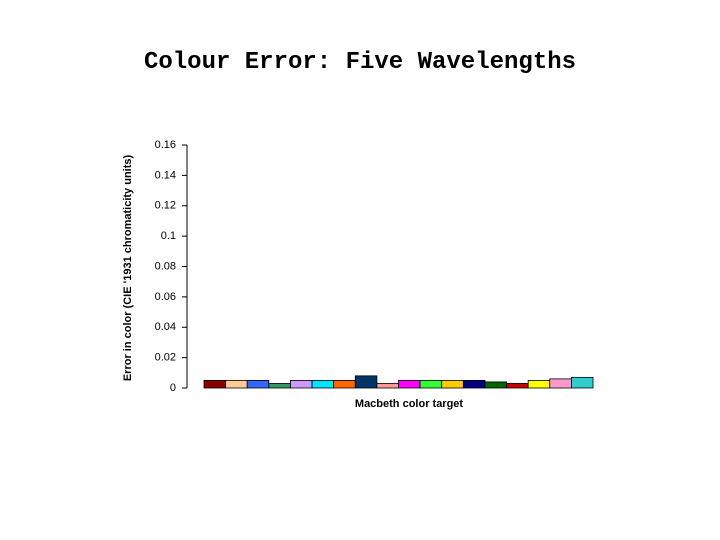 This screenshot has height=540, width=720. Describe the element at coordinates (165, 206) in the screenshot. I see `y-tick-label: 0.12` at that location.